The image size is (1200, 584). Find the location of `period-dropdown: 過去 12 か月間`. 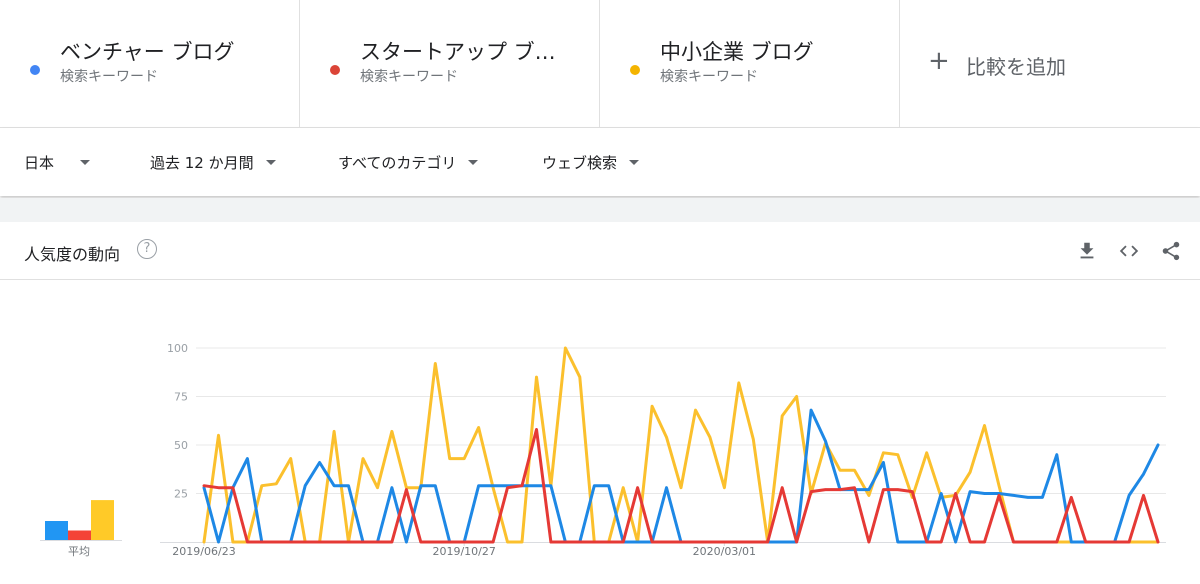

period-dropdown: 過去 12 か月間 is located at coordinates (213, 162).